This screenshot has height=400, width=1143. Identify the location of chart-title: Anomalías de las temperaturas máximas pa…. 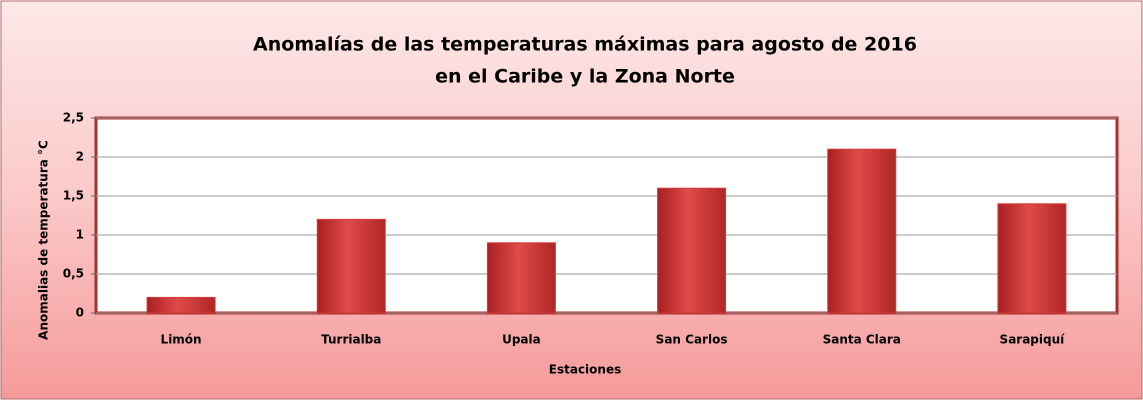
(585, 45).